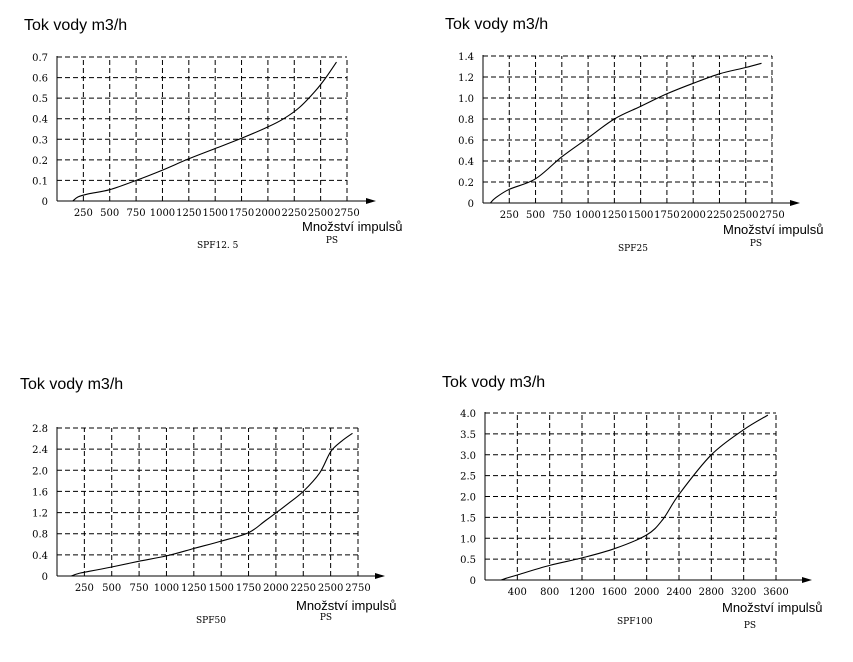 The height and width of the screenshot is (662, 853). I want to click on chart-caption: SPF25, so click(633, 249).